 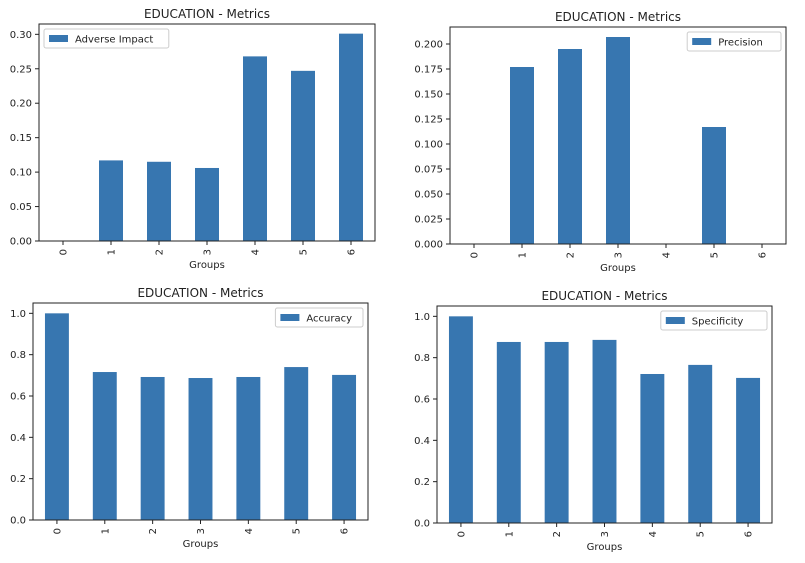 What do you see at coordinates (428, 70) in the screenshot?
I see `y-tick-label: 0.175` at bounding box center [428, 70].